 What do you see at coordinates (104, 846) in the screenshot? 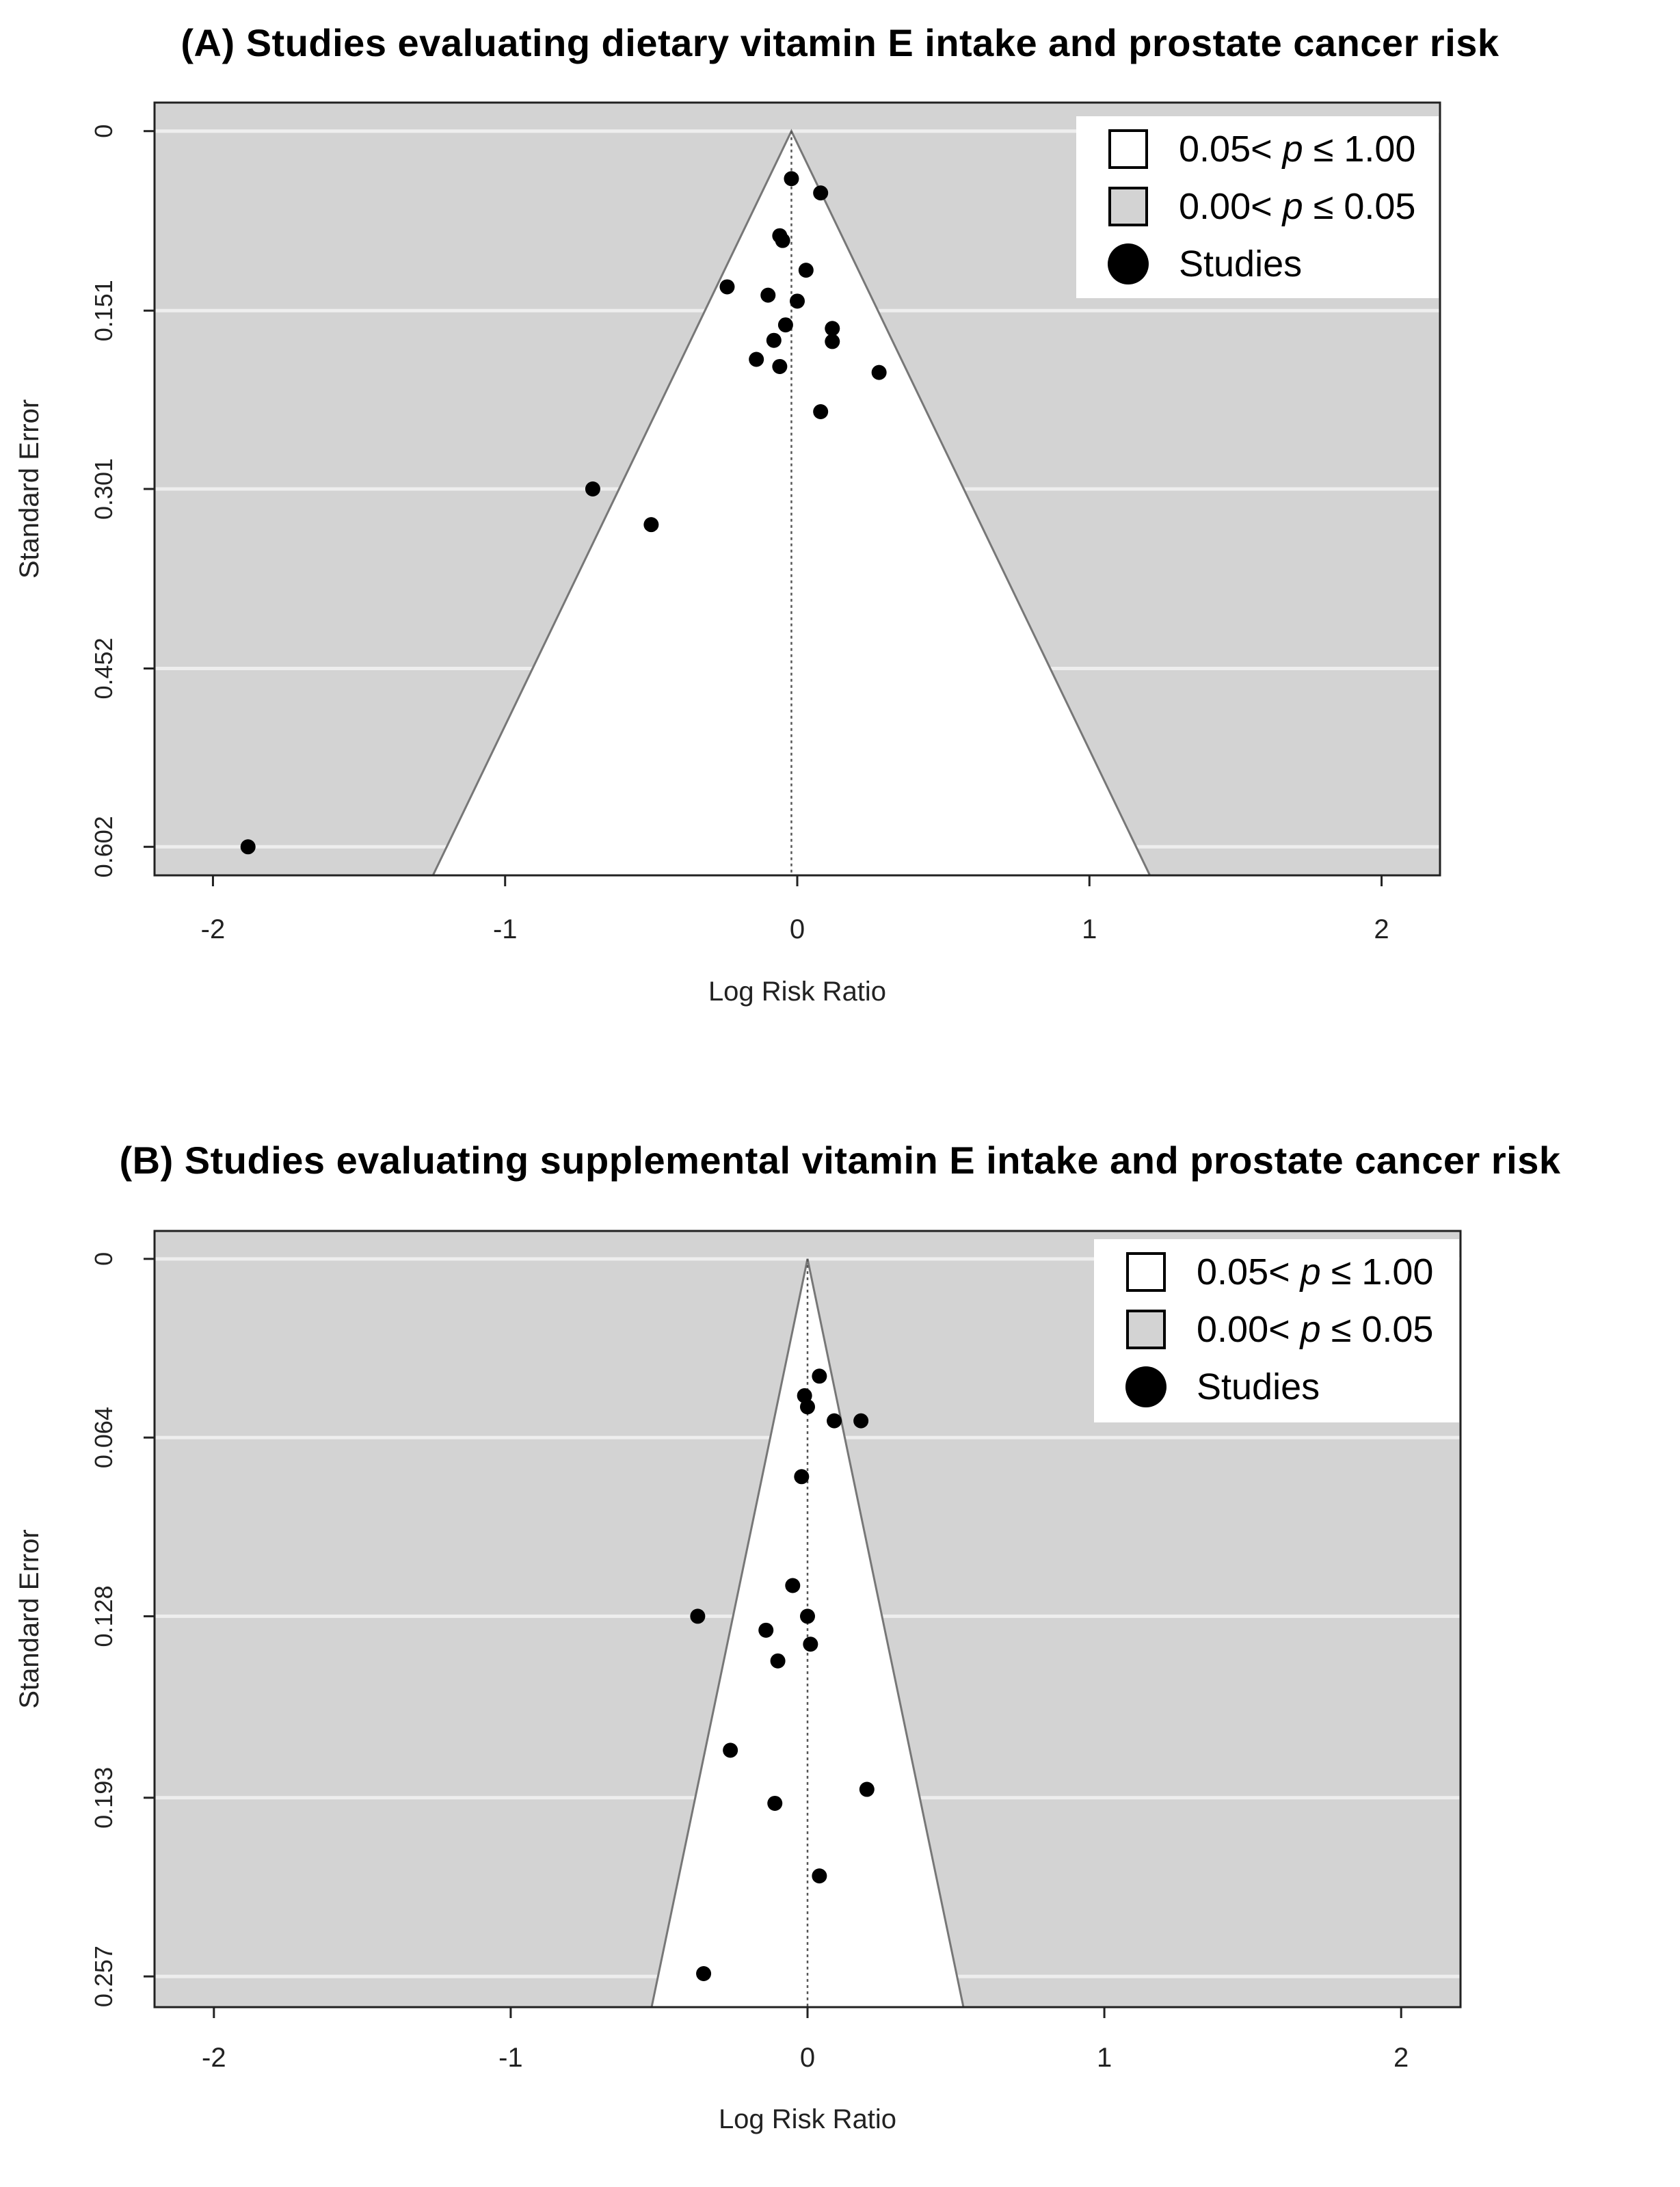
I see `y-tick-label: 0.602` at bounding box center [104, 846].